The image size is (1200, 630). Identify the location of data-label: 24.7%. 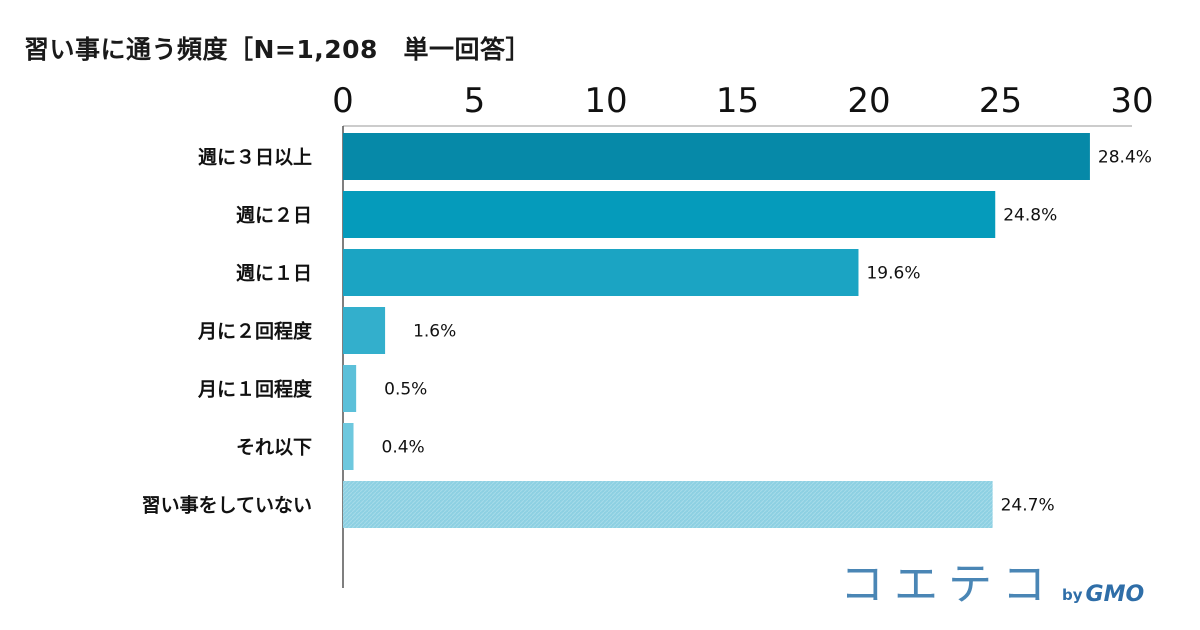
(1028, 506).